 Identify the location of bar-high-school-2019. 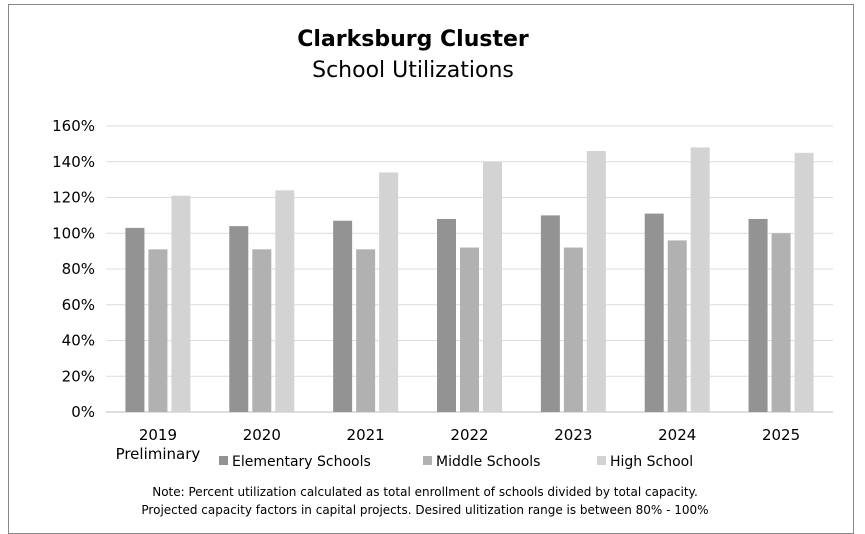
(181, 303).